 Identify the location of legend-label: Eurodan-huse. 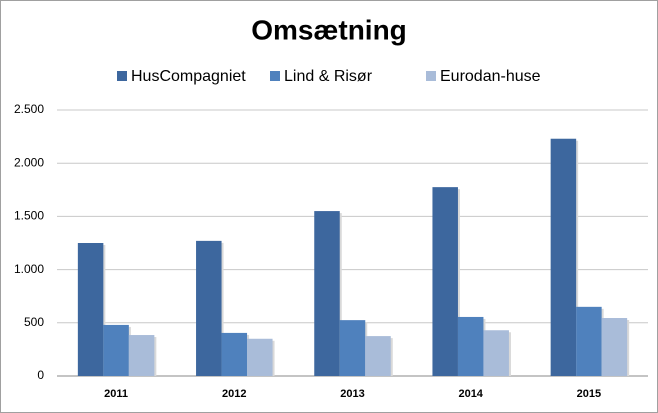
(490, 76).